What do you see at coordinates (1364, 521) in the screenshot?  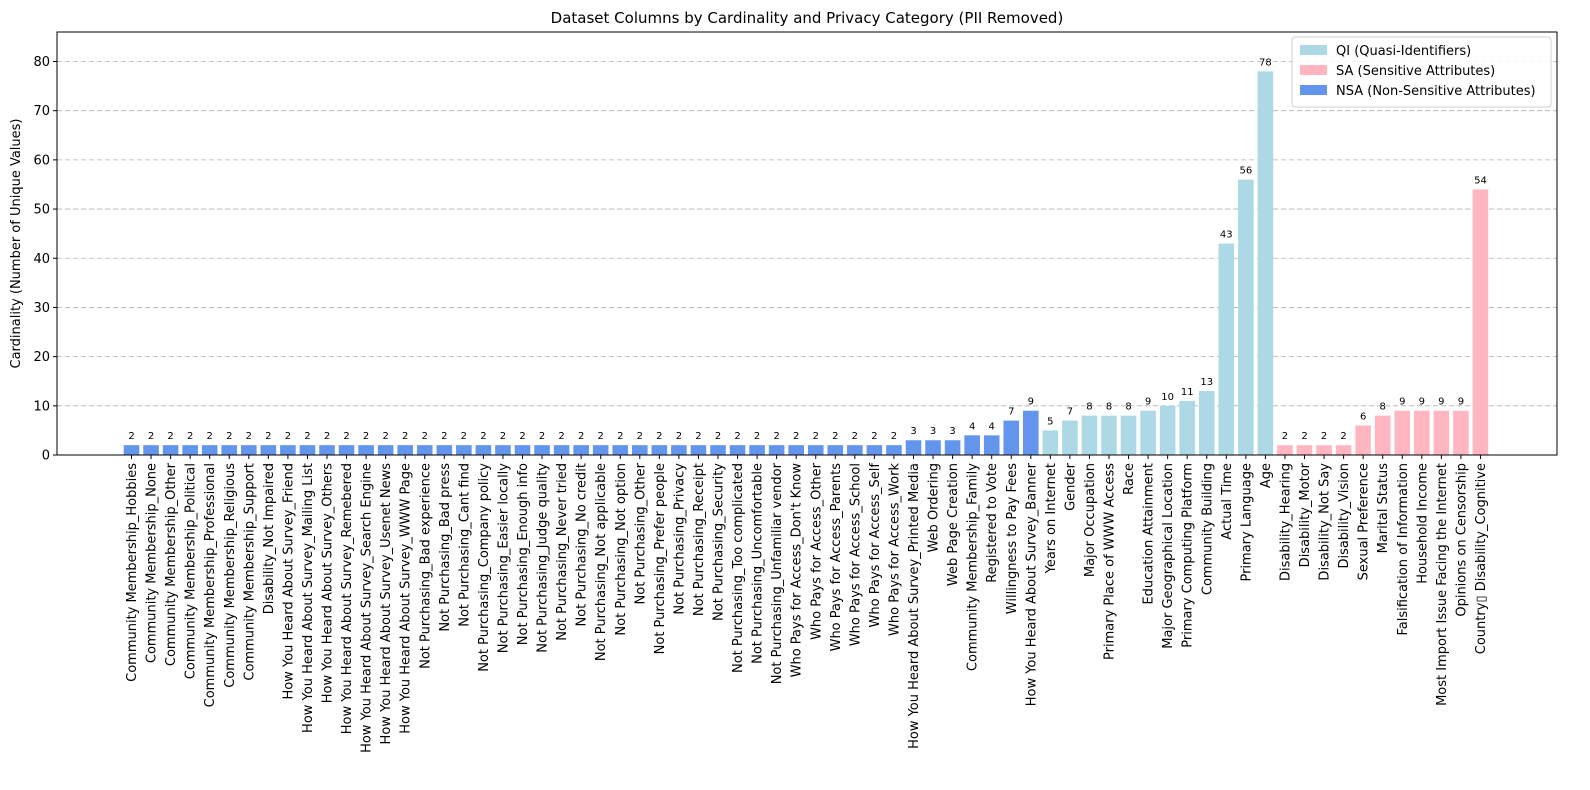 I see `x-tick-label: Sexual Preference` at bounding box center [1364, 521].